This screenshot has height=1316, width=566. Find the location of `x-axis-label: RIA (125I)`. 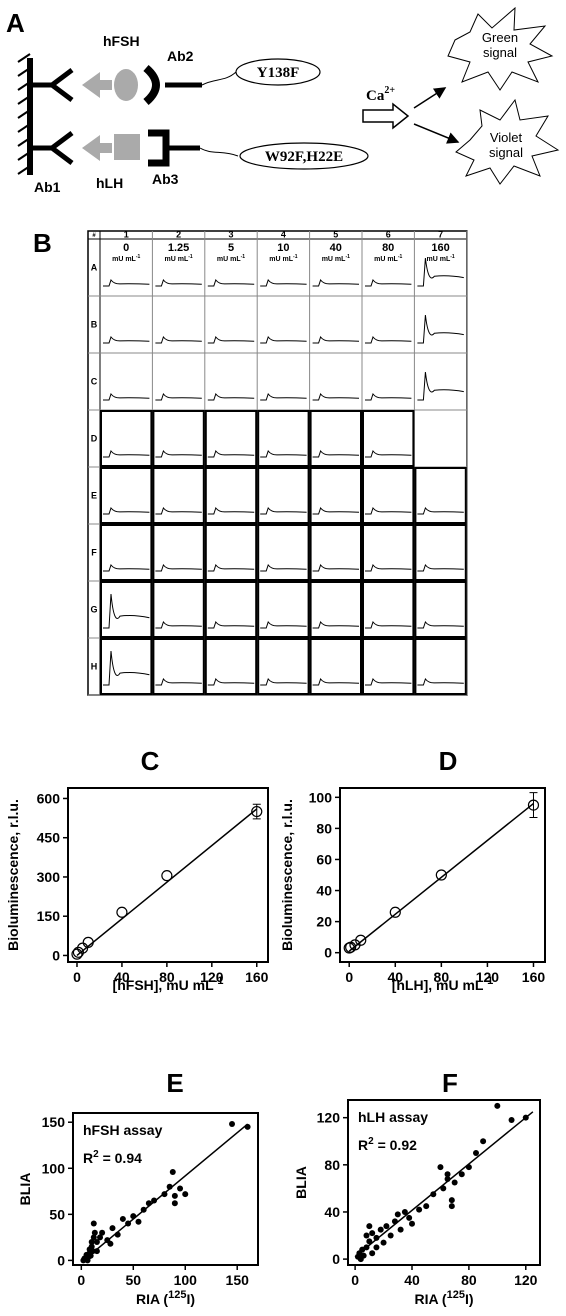

x-axis-label: RIA (125I) is located at coordinates (165, 1298).